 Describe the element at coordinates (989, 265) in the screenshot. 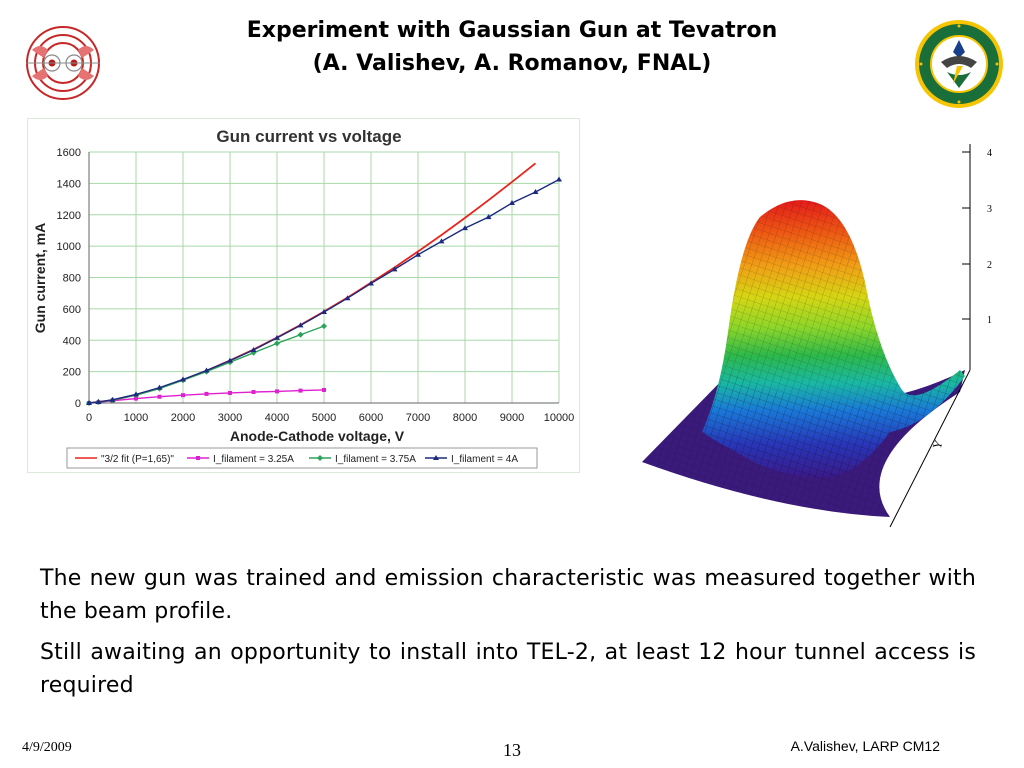

I see `z-tick-2: 2` at that location.